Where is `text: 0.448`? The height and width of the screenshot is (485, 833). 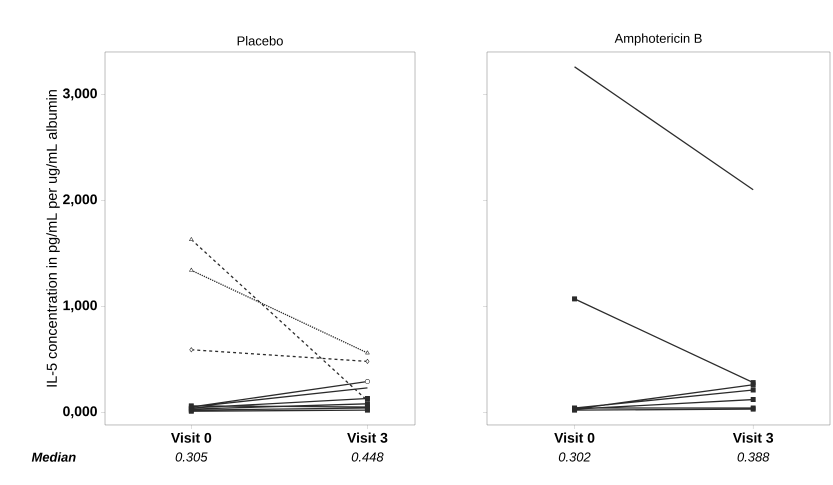 text: 0.448 is located at coordinates (368, 457).